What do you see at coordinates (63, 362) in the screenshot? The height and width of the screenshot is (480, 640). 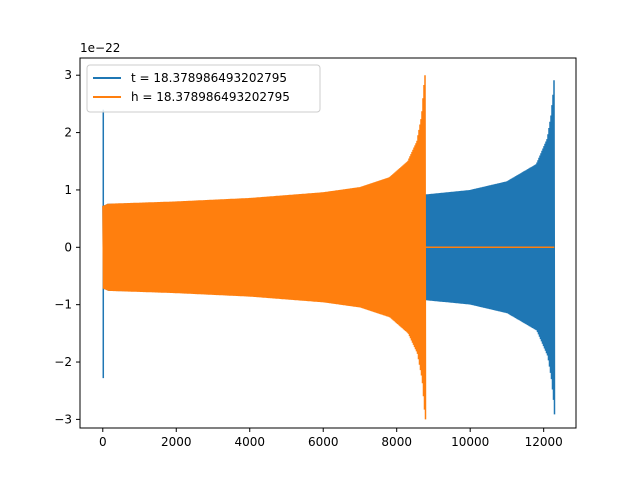 I see `y-tick-label: −2` at bounding box center [63, 362].